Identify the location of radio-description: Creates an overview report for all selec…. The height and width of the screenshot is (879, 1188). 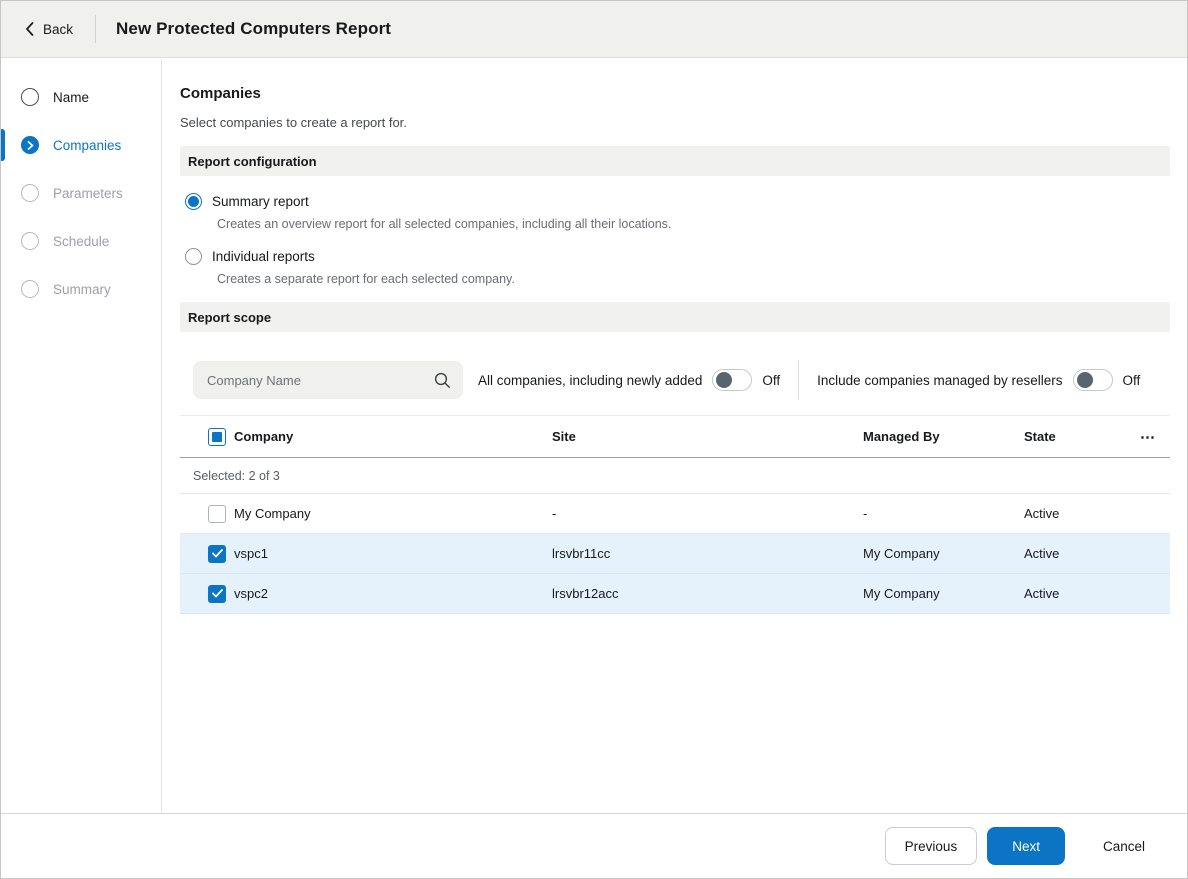
(444, 224).